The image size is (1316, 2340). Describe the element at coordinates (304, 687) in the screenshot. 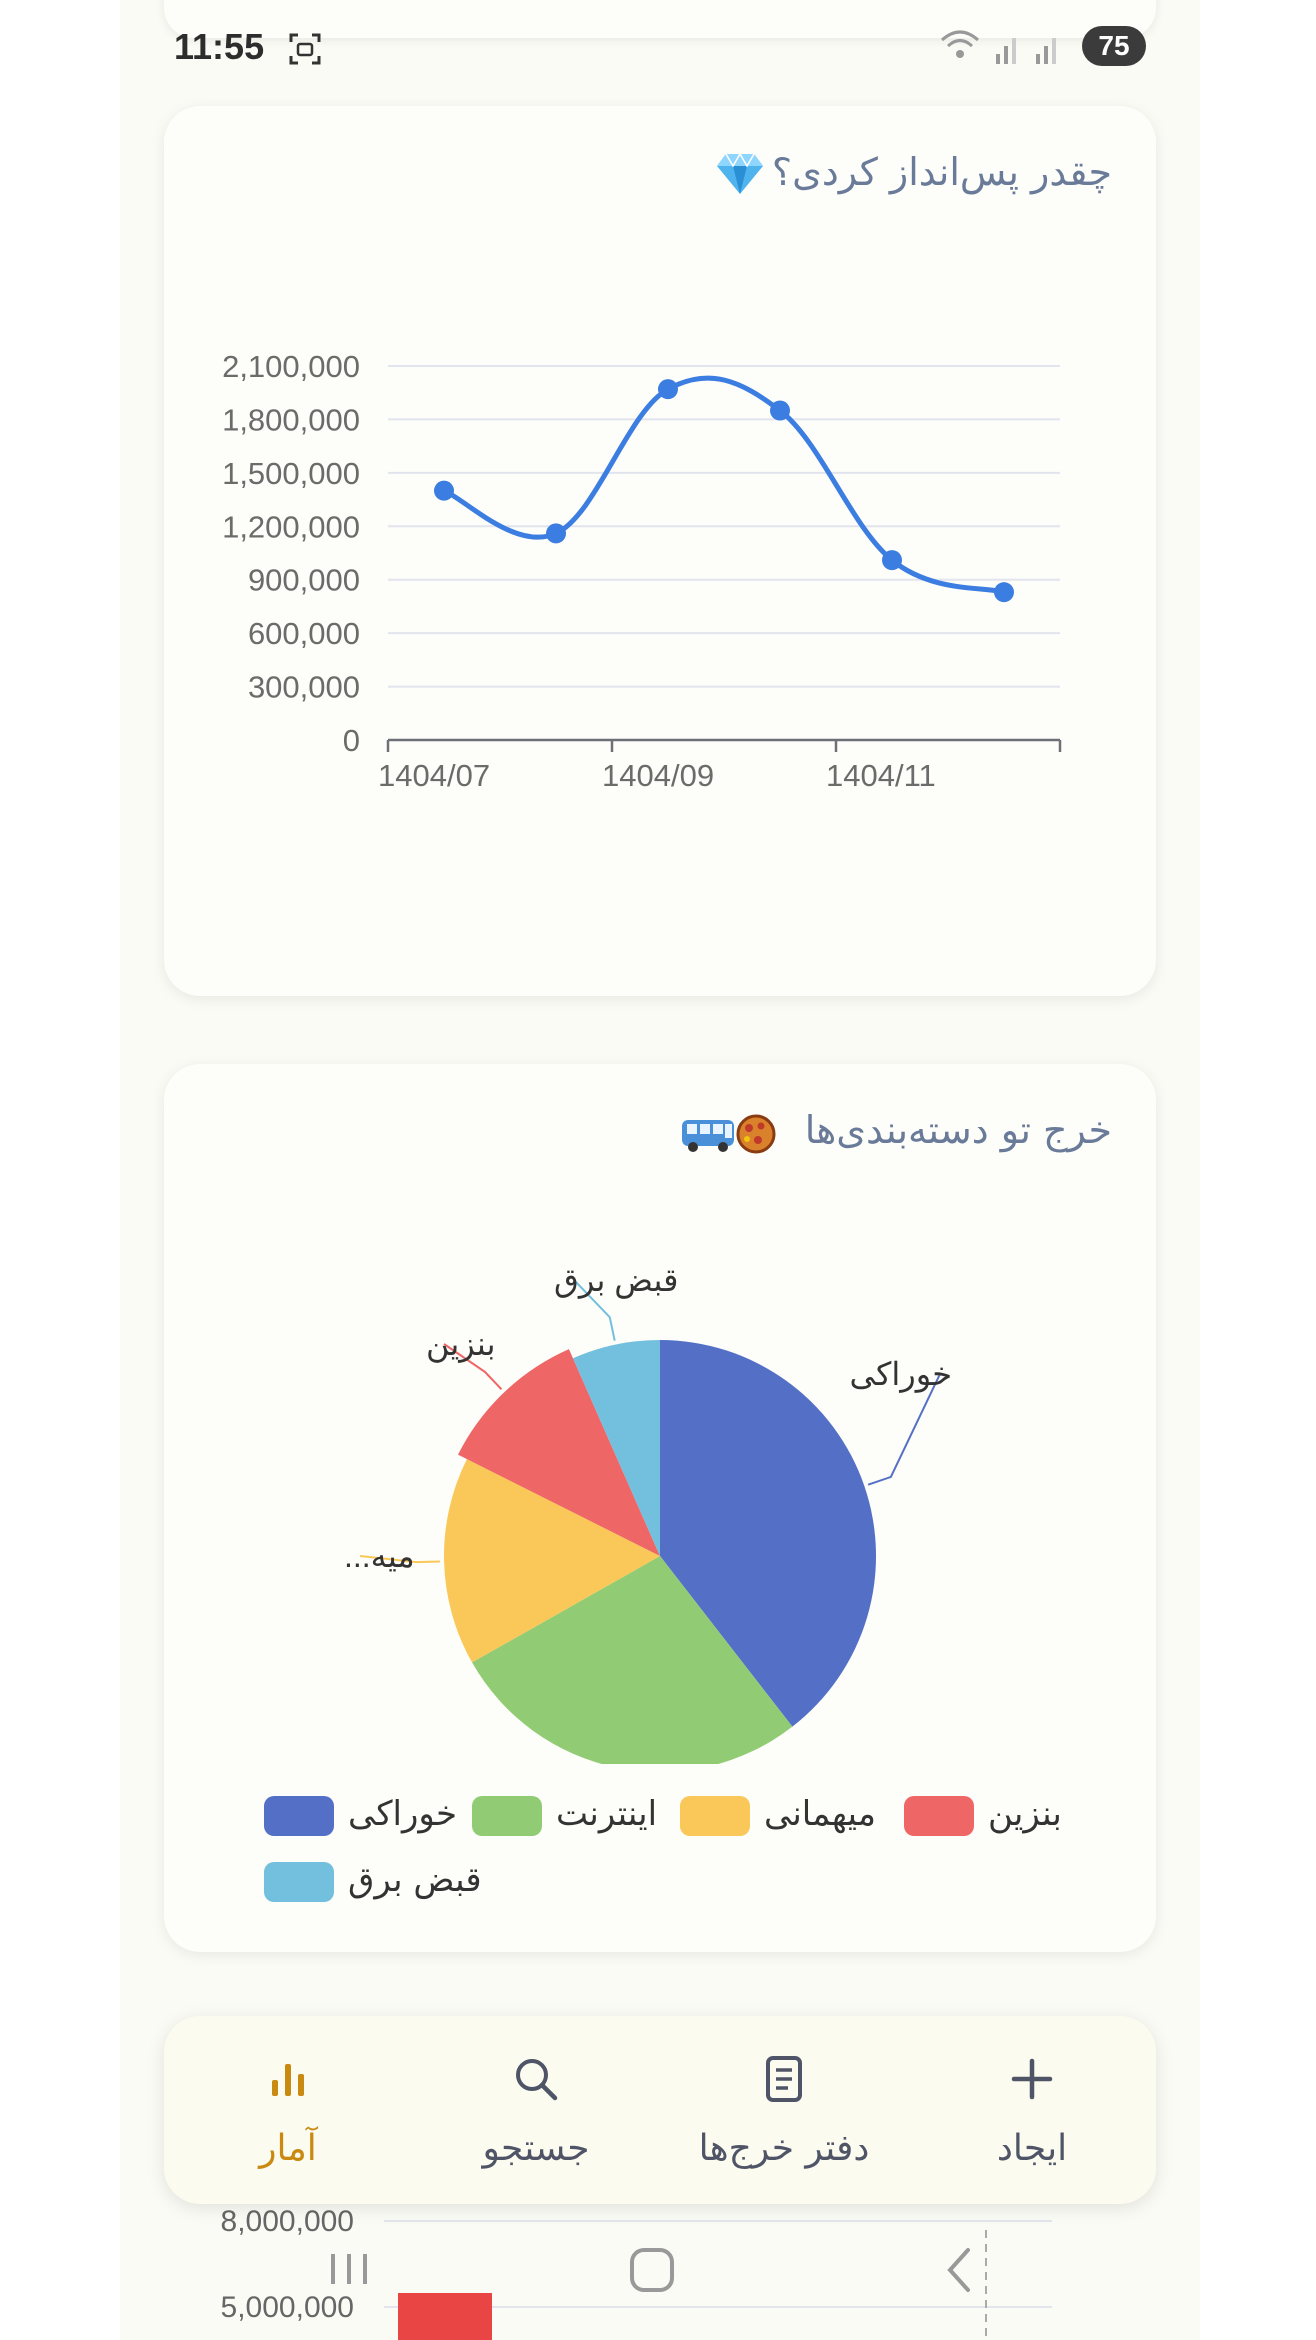

I see `y-tick-label: 300,000` at that location.